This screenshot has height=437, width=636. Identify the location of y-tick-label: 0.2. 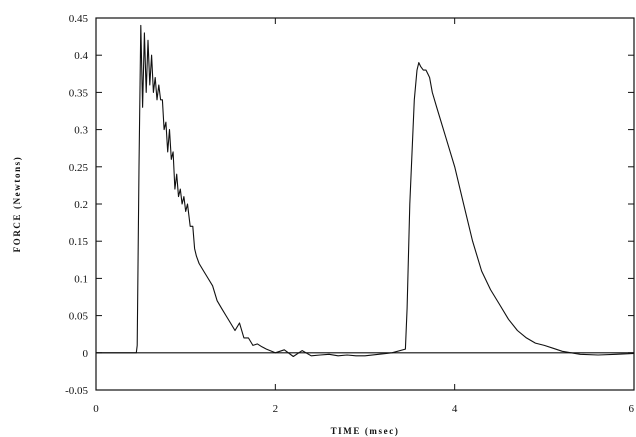
(81, 205).